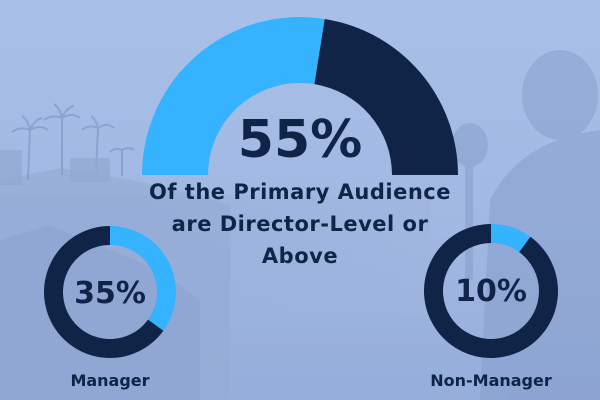  I want to click on manager-value: 35%, so click(110, 293).